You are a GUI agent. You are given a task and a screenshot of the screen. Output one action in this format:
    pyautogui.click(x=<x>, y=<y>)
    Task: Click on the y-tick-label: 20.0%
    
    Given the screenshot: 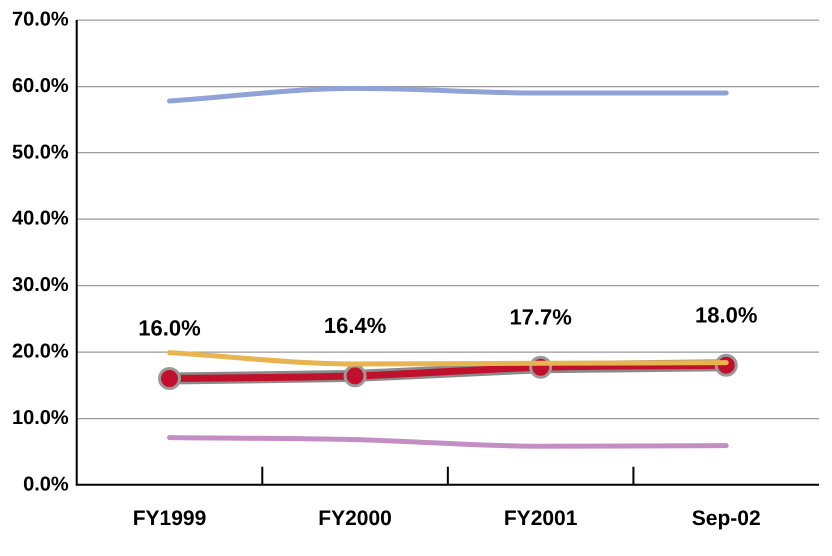 What is the action you would take?
    pyautogui.click(x=40, y=351)
    